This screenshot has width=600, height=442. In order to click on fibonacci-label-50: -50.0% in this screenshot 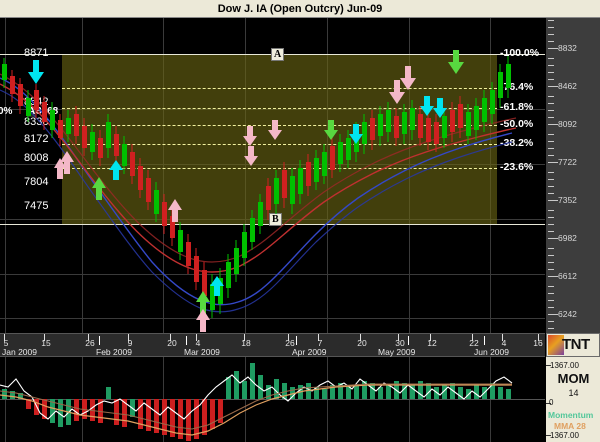, I will do `click(517, 124)`.